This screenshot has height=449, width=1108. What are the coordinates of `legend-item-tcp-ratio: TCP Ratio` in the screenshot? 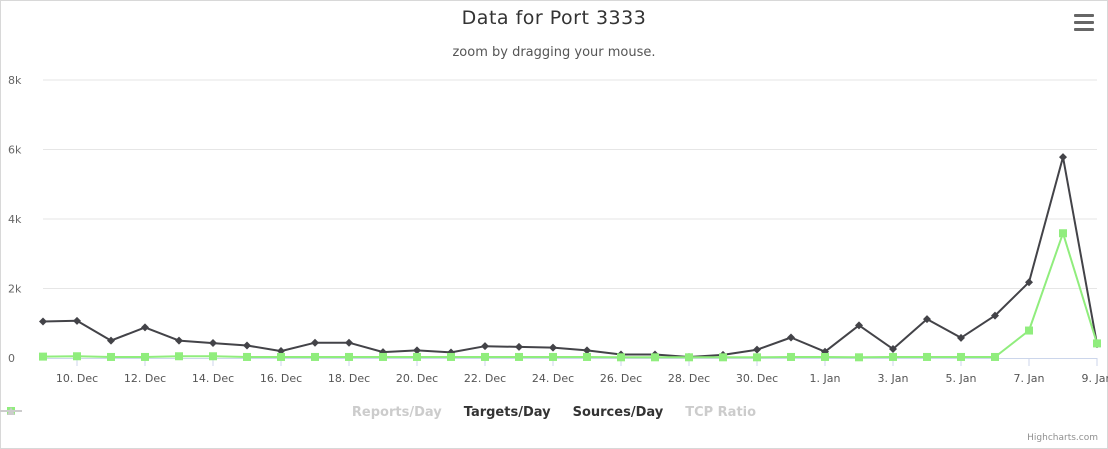 It's located at (378, 412).